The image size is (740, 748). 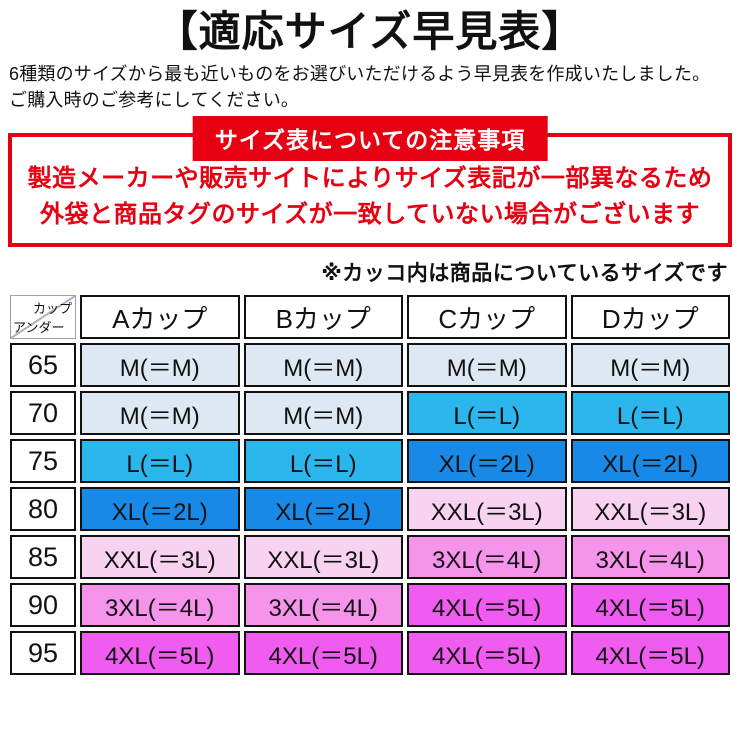 What do you see at coordinates (487, 317) in the screenshot?
I see `column-header-c-cup: Cカップ` at bounding box center [487, 317].